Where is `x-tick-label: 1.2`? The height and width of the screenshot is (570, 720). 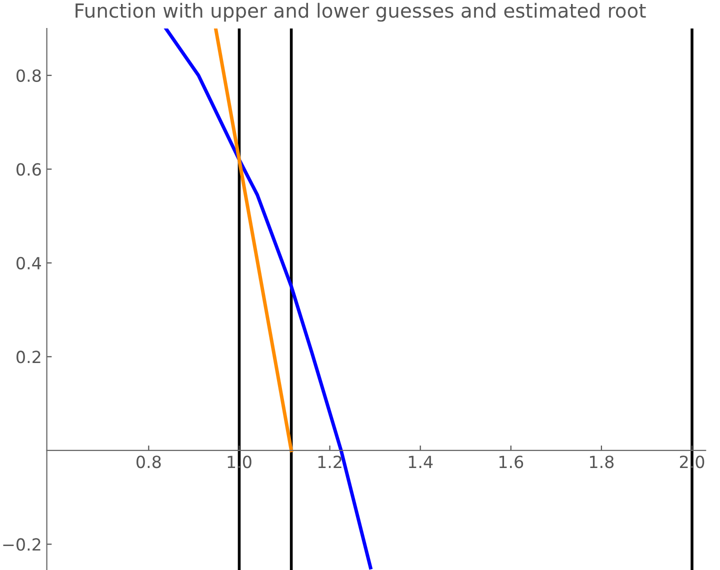
x-tick-label: 1.2 is located at coordinates (330, 462).